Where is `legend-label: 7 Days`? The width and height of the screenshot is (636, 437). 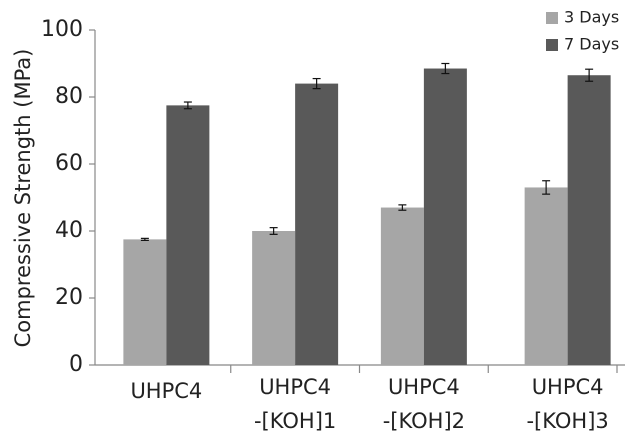
legend-label: 7 Days is located at coordinates (591, 44).